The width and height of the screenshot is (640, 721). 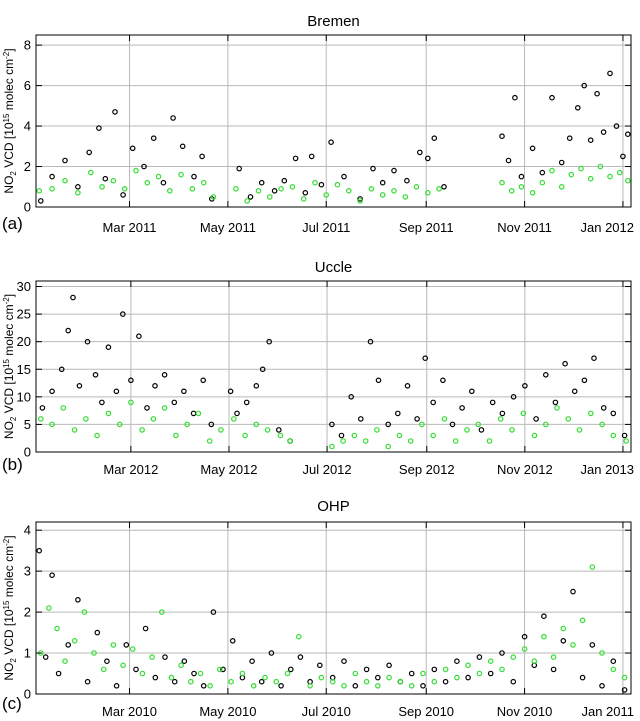 What do you see at coordinates (334, 267) in the screenshot?
I see `chart-title: Uccle` at bounding box center [334, 267].